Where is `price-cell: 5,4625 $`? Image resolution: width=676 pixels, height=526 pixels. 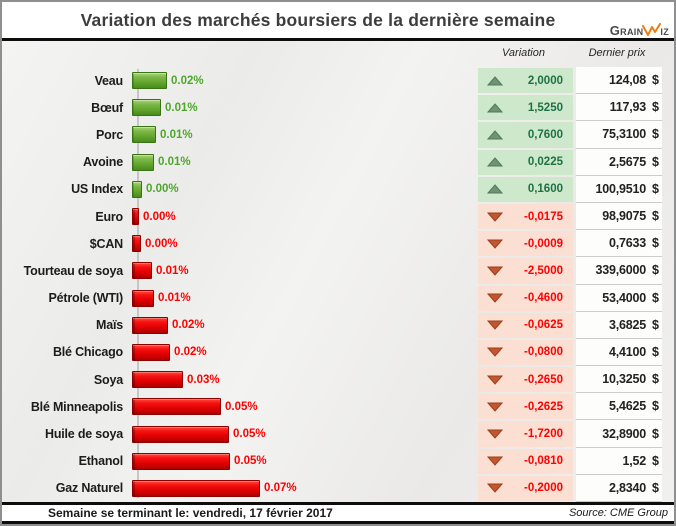
price-cell: 5,4625 $ is located at coordinates (619, 407).